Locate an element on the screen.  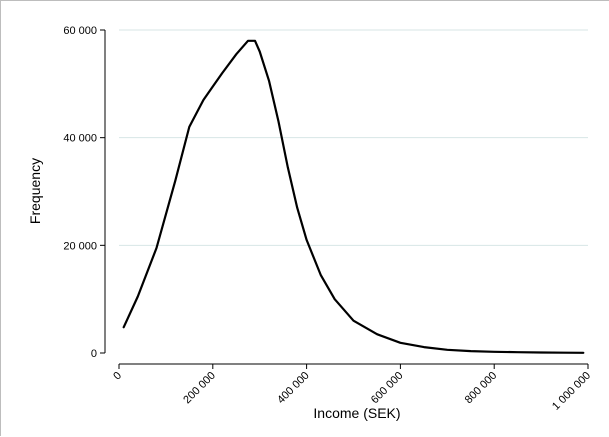
x-tick-label-5: 1 000 000 is located at coordinates (571, 391).